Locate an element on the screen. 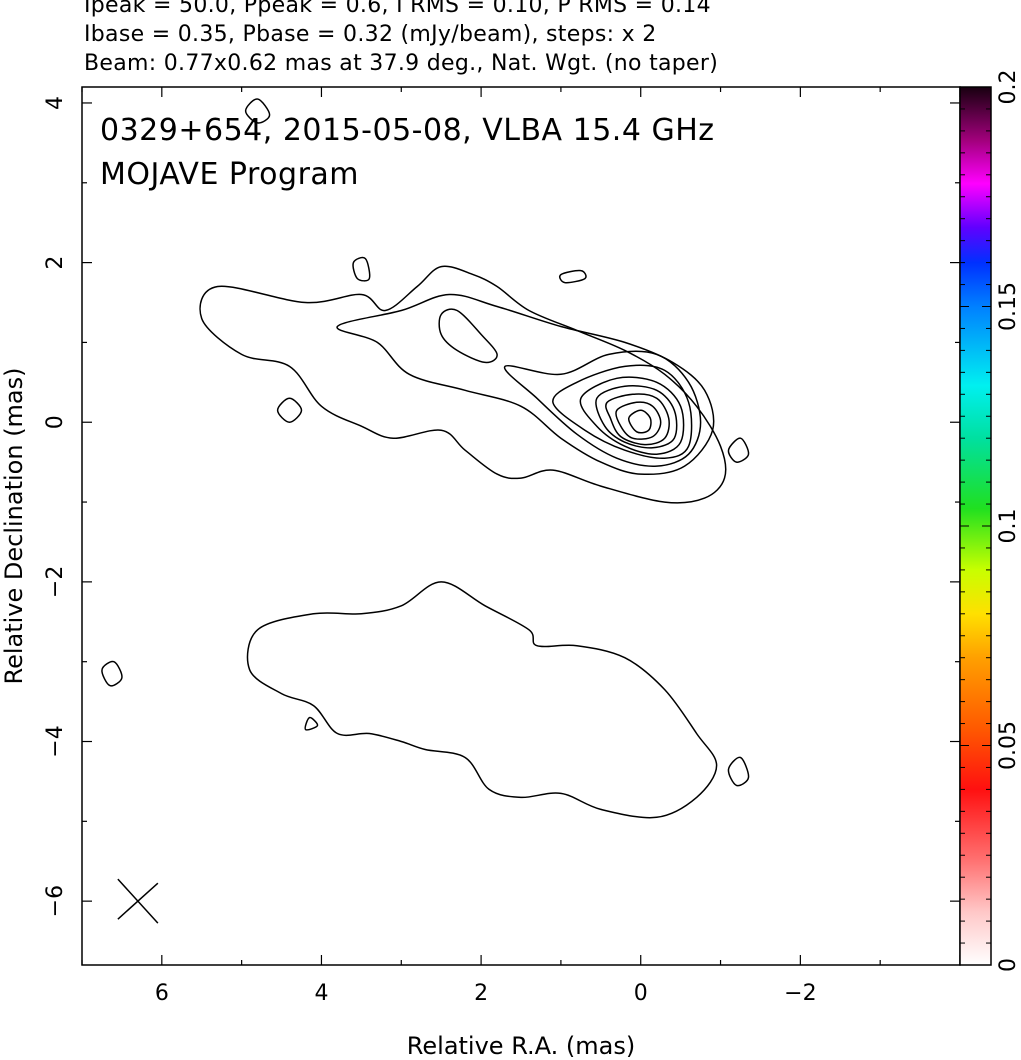  annotation-title: 0329+654, 2015-05-08, VLBA 15.4 GHz is located at coordinates (407, 130).